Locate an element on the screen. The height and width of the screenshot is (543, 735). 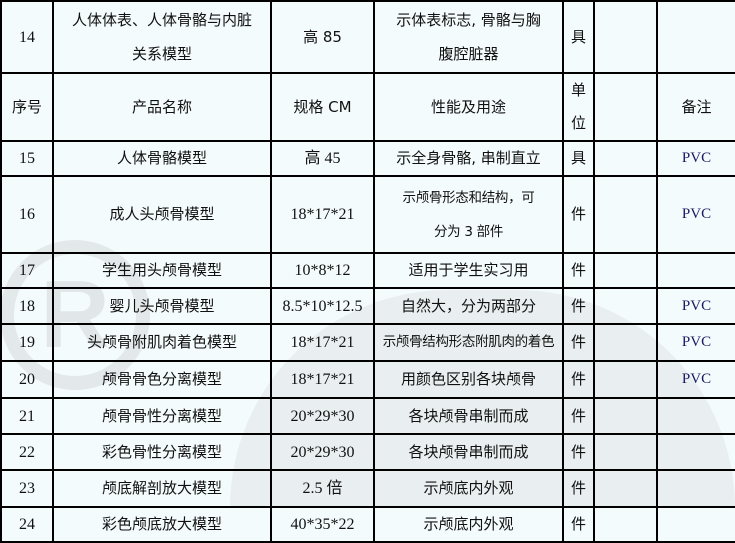
cell-no: 19 is located at coordinates (27, 342).